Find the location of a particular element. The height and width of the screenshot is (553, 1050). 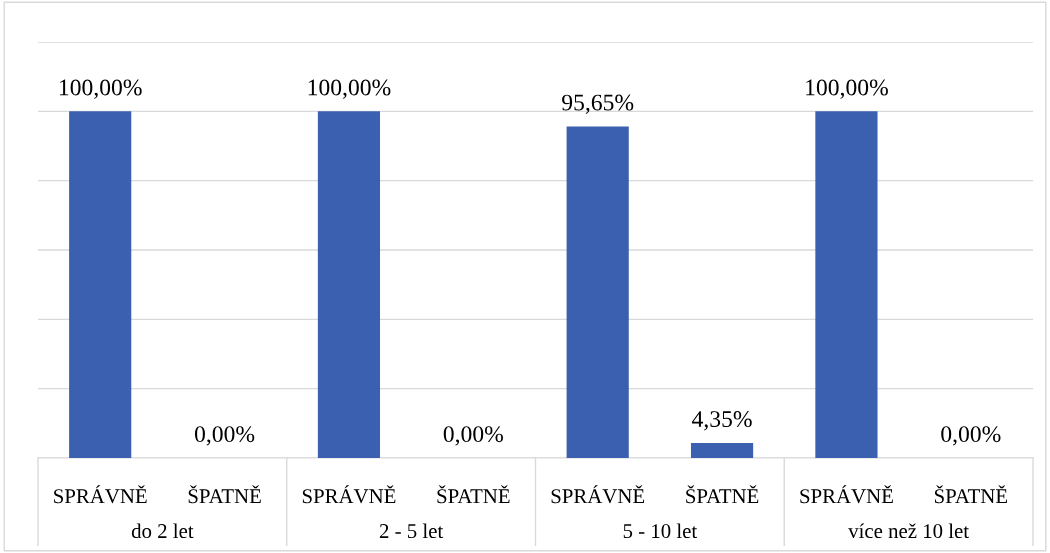

text: do 2 let is located at coordinates (162, 531).